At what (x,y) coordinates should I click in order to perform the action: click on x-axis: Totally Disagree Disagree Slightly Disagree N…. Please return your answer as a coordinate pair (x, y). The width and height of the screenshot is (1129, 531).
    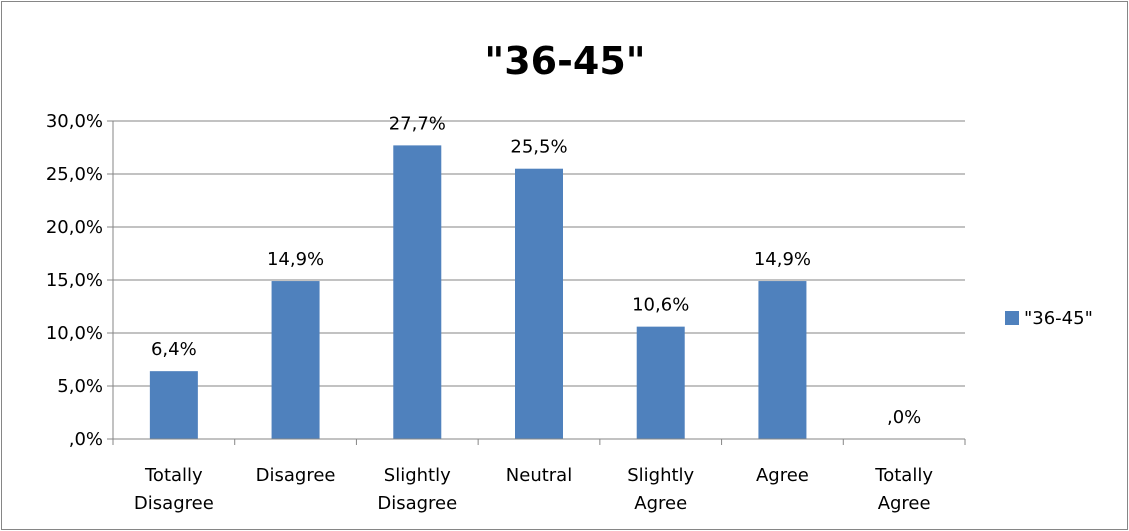
    Looking at the image, I should click on (539, 476).